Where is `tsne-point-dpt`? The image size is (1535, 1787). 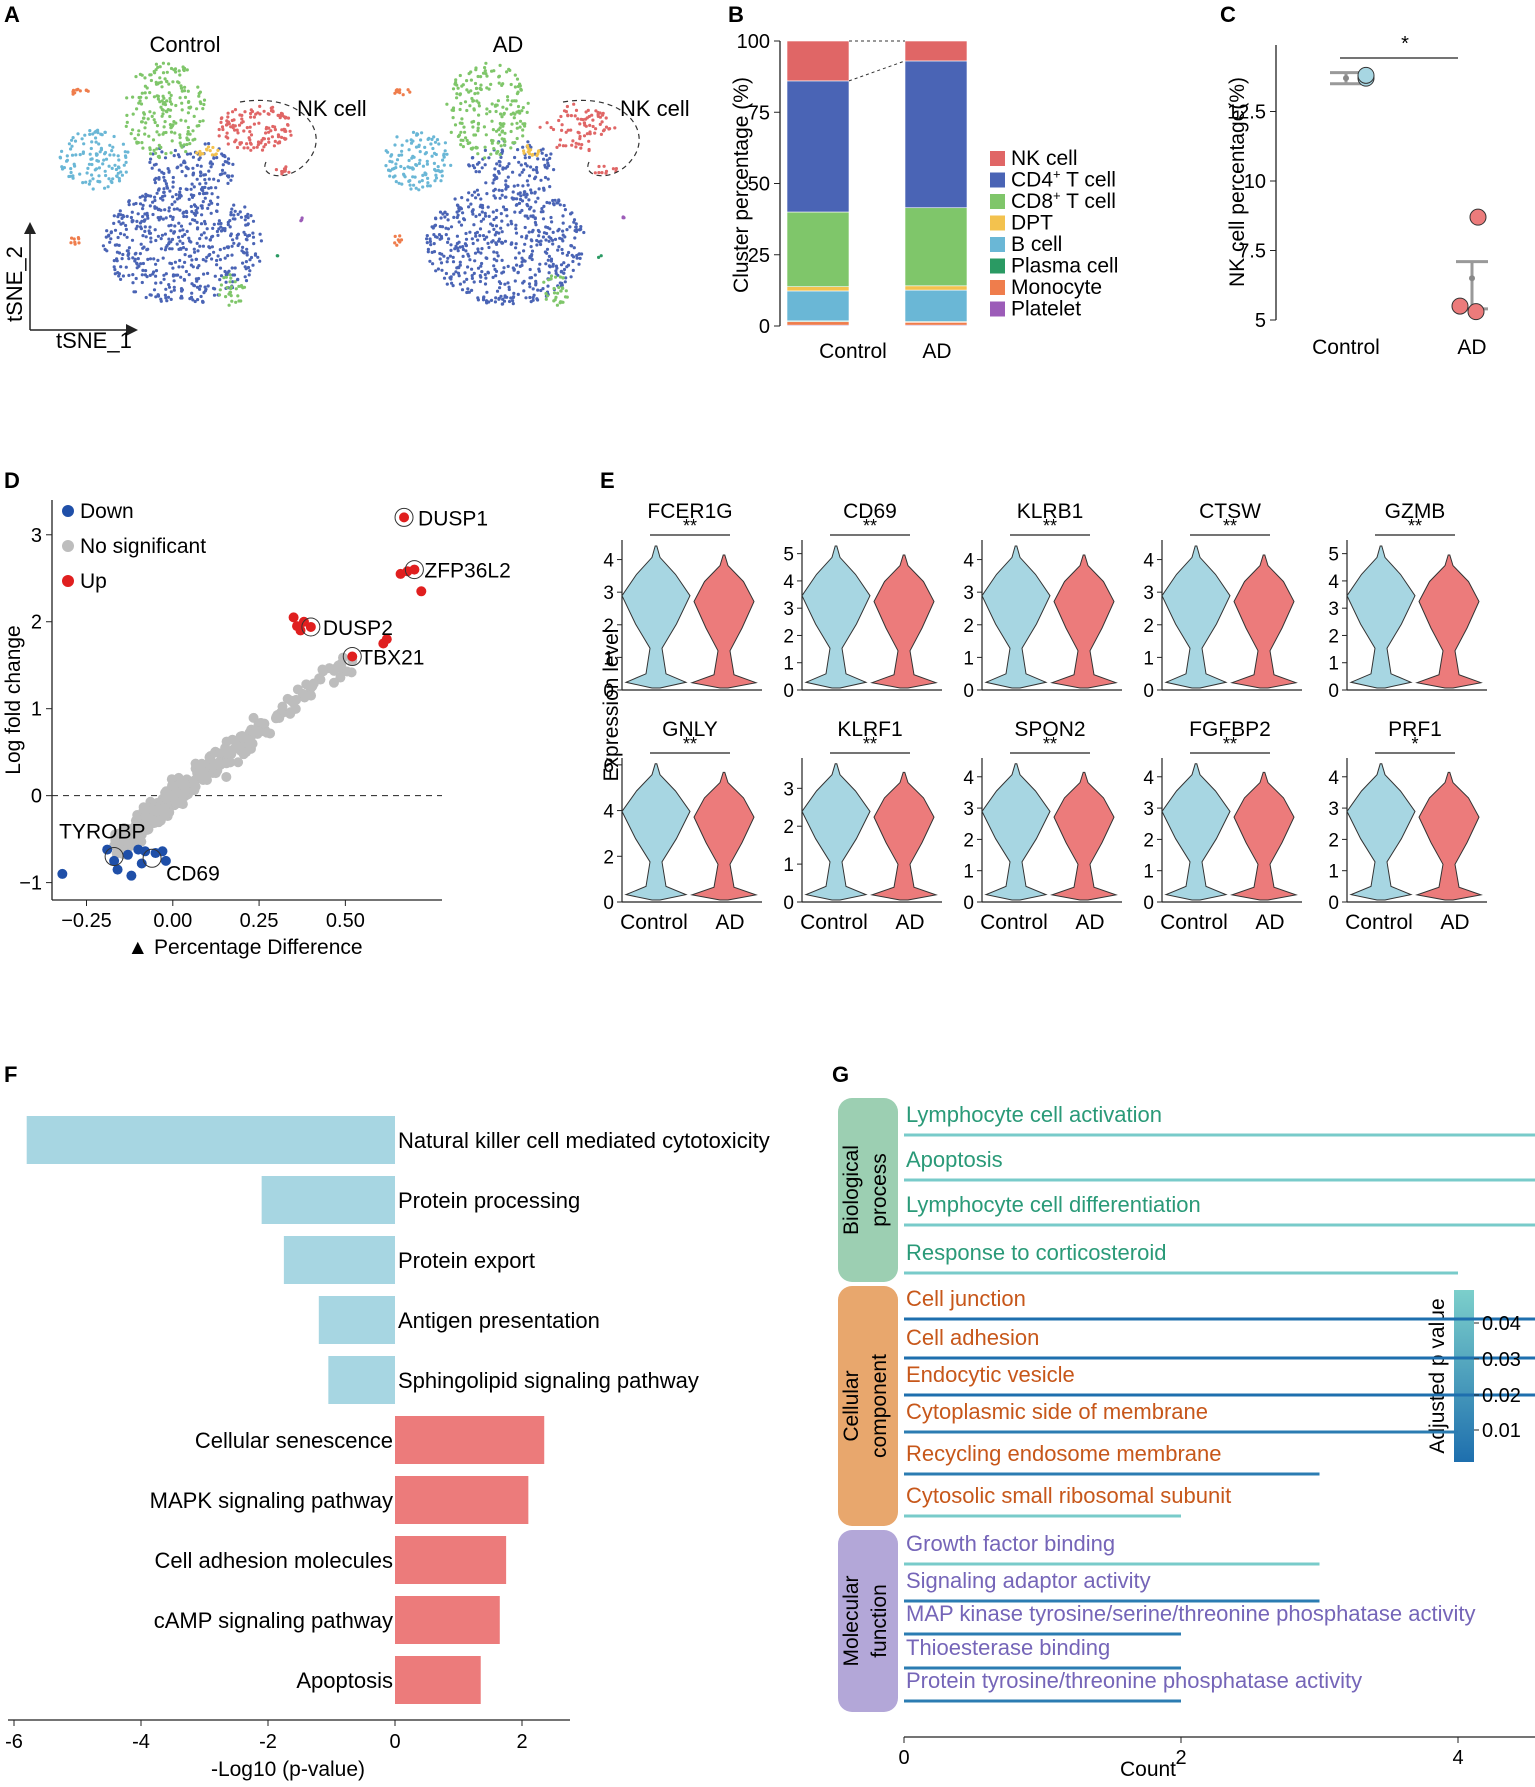 tsne-point-dpt is located at coordinates (538, 151).